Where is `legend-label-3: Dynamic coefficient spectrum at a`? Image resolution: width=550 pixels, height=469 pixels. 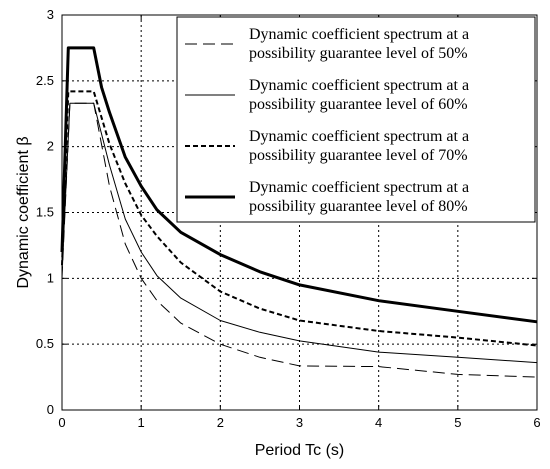
legend-label-3: Dynamic coefficient spectrum at a is located at coordinates (359, 136).